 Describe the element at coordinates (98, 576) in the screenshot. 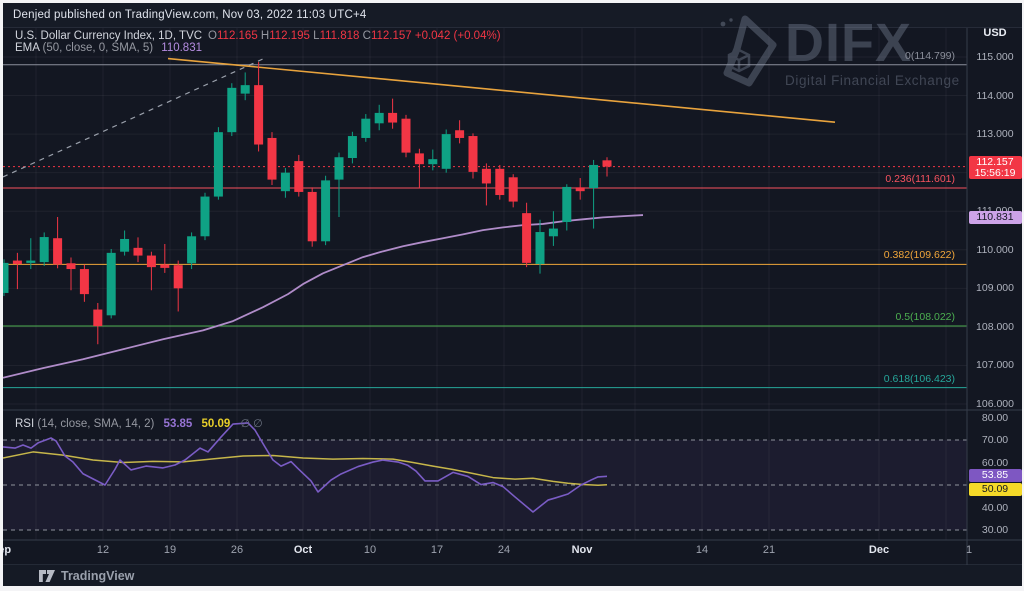

I see `tradingview-brand: TradingView` at that location.